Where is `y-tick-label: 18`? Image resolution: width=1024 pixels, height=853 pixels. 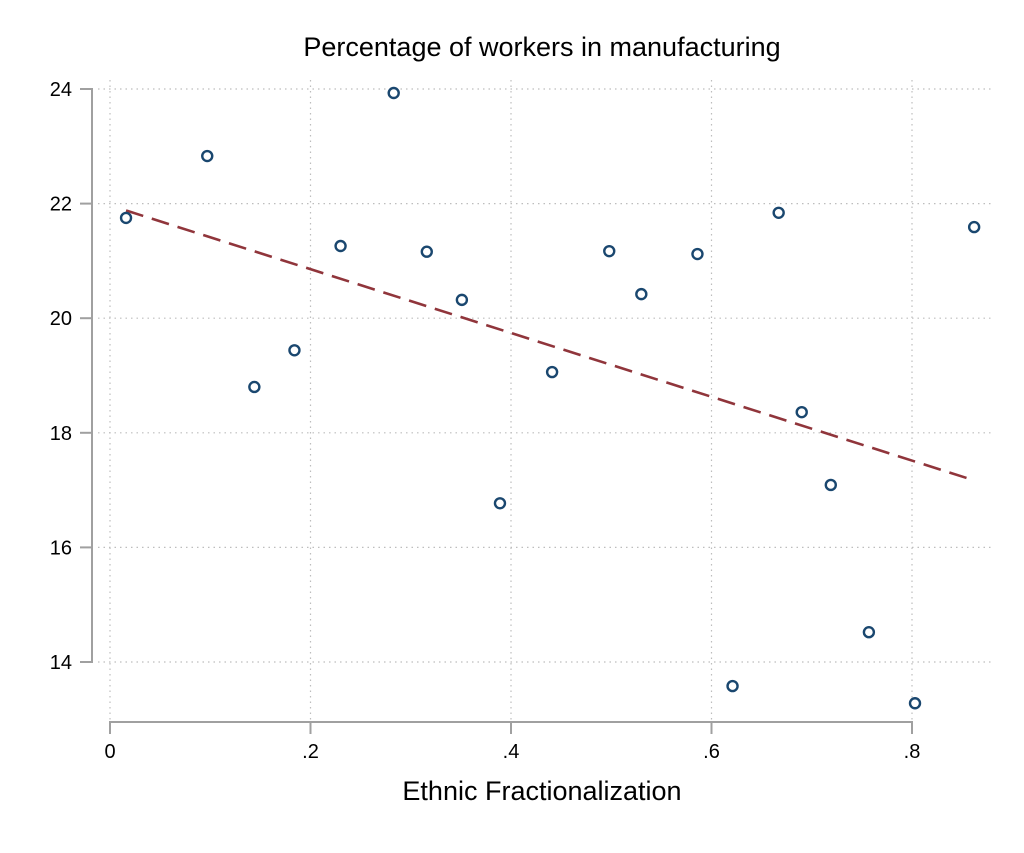
y-tick-label: 18 is located at coordinates (61, 434).